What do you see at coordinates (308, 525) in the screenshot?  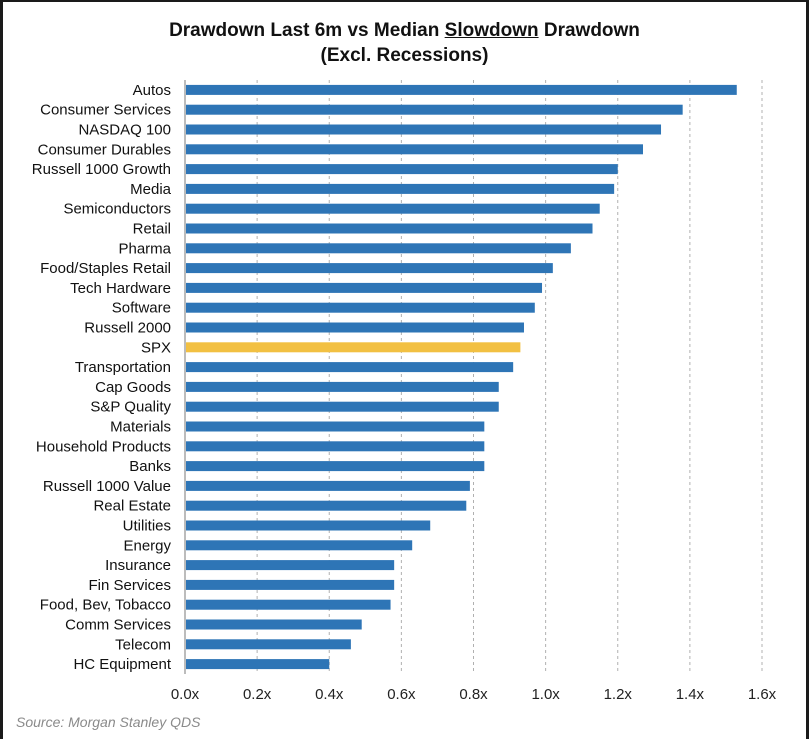 I see `bar-utilities` at bounding box center [308, 525].